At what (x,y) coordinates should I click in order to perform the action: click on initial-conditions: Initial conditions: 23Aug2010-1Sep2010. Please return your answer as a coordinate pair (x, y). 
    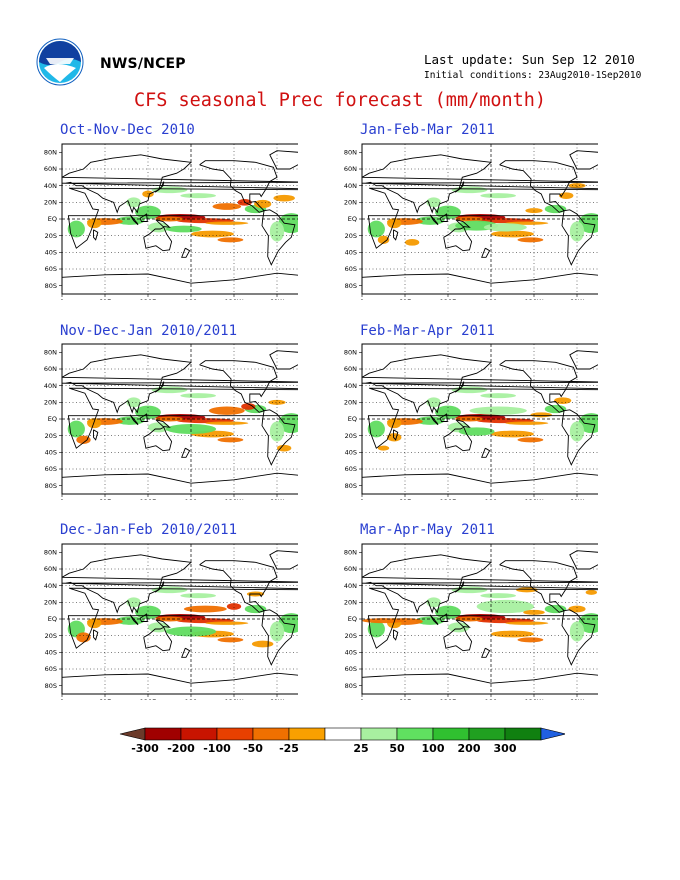
    Looking at the image, I should click on (533, 75).